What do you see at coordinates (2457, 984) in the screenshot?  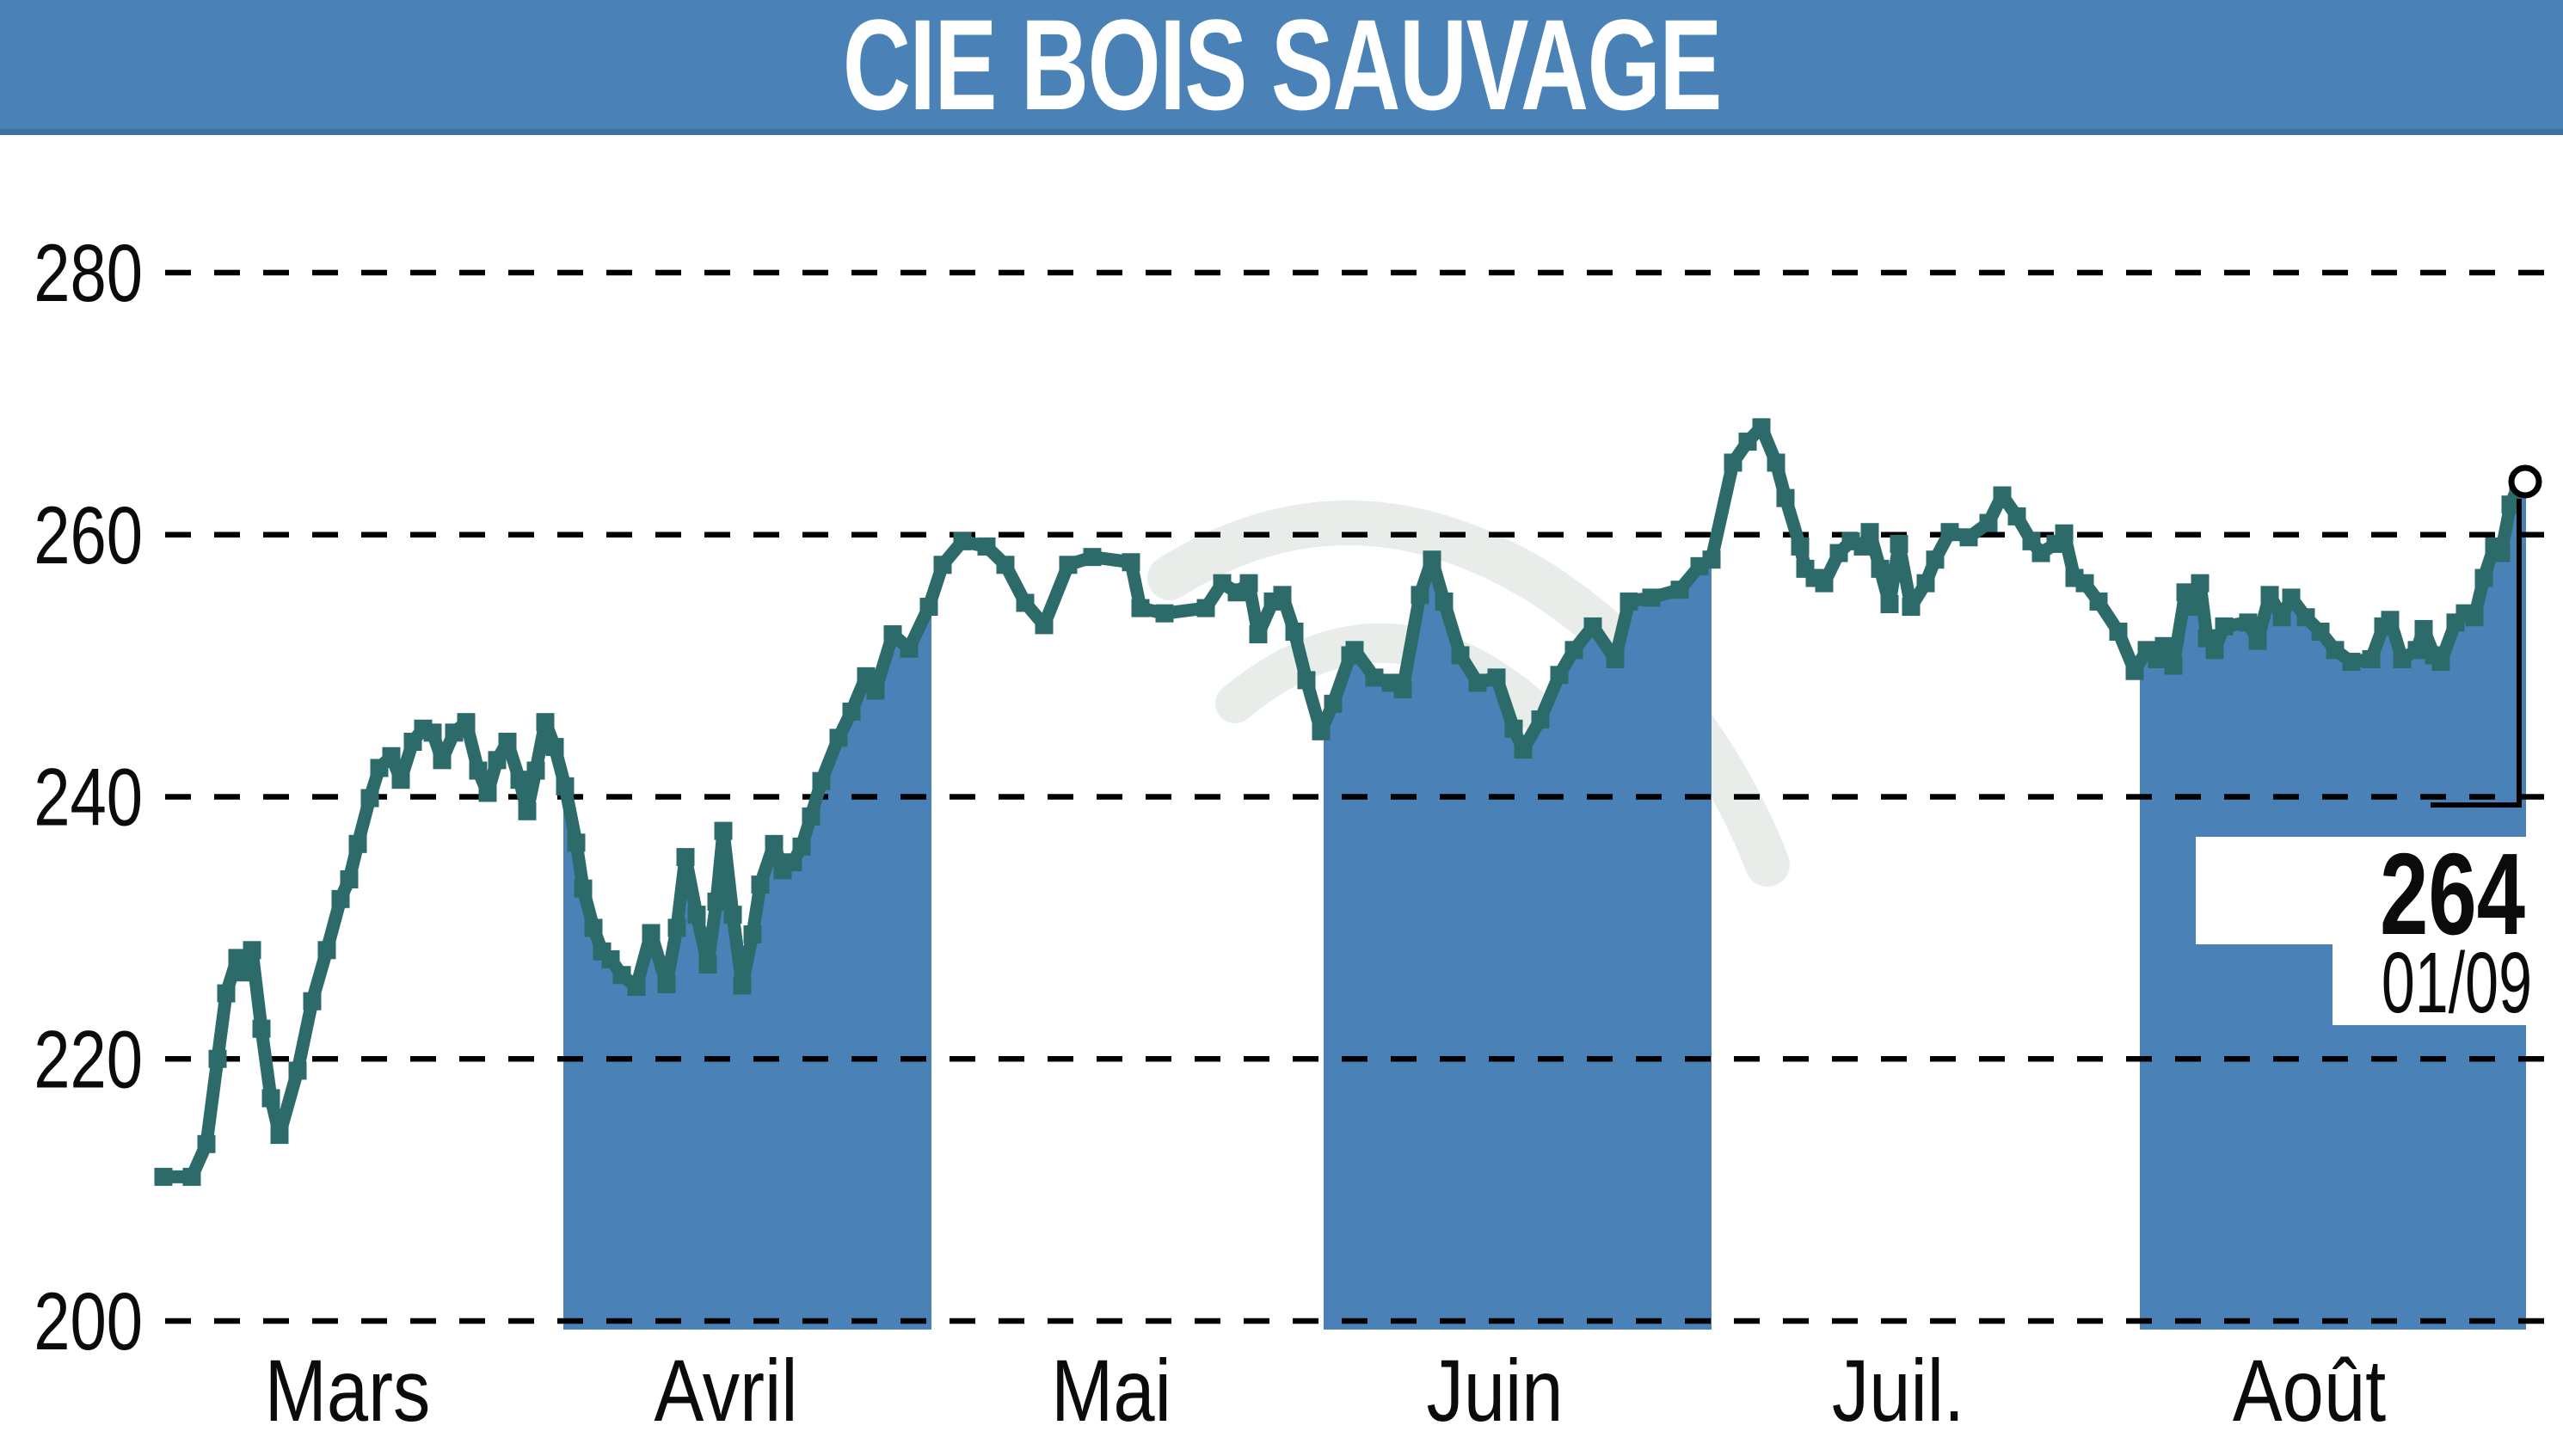 I see `last-price-date: 01/09` at bounding box center [2457, 984].